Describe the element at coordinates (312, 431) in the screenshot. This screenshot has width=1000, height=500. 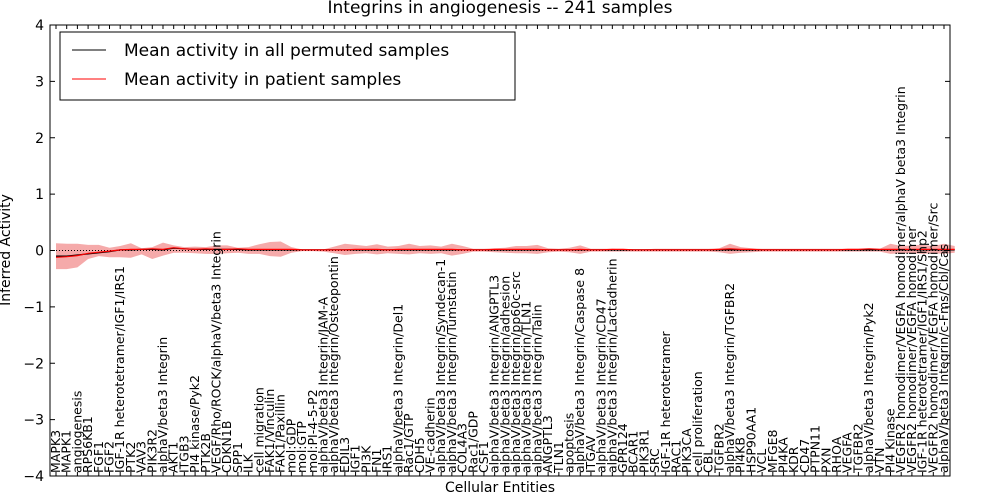
I see `x-tick-label: mol:PI-4-5-P2` at that location.